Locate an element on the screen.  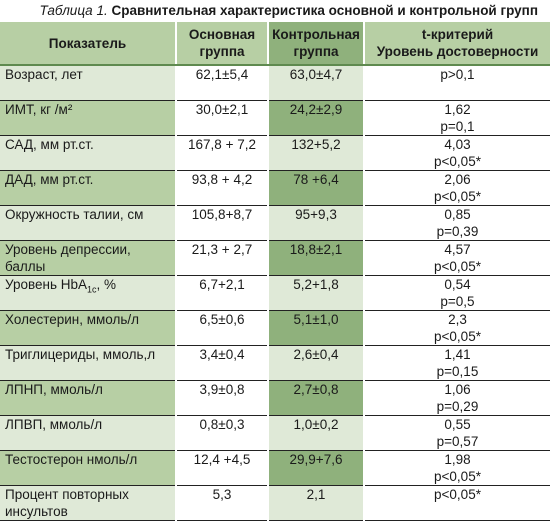
t-value: 1,62 is located at coordinates (457, 109).